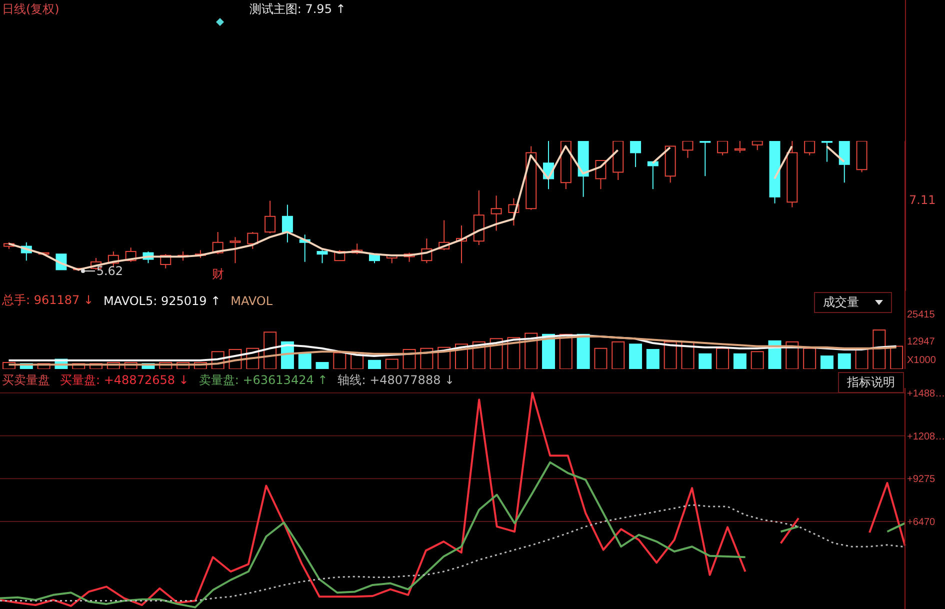 Image resolution: width=945 pixels, height=609 pixels. What do you see at coordinates (921, 342) in the screenshot?
I see `y-tick-label: 12947` at bounding box center [921, 342].